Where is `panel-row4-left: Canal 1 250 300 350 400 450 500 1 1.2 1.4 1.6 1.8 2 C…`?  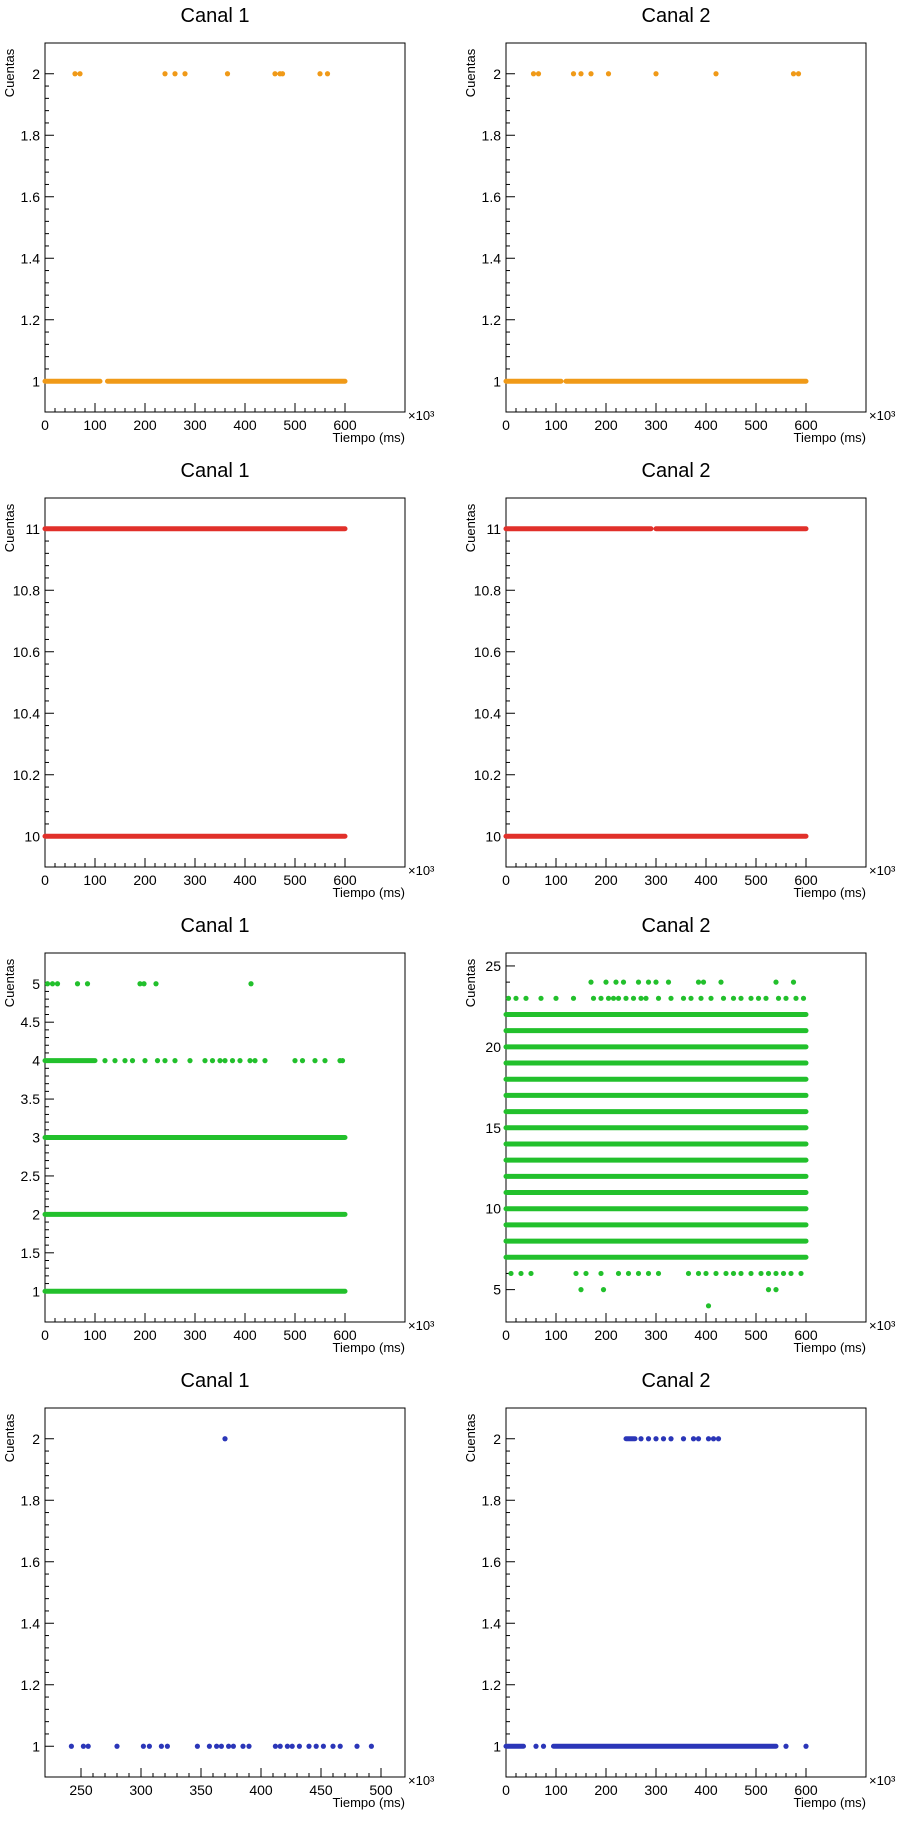
panel-row4-left: Canal 1 250 300 350 400 450 500 1 1.2 1.4 1.6 1.8 2 C… is located at coordinates (230, 1592).